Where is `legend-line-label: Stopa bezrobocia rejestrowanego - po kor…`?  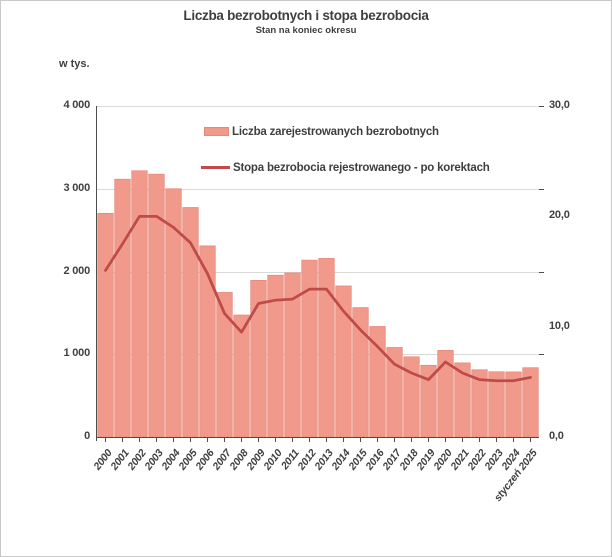
legend-line-label: Stopa bezrobocia rejestrowanego - po kor… is located at coordinates (361, 167).